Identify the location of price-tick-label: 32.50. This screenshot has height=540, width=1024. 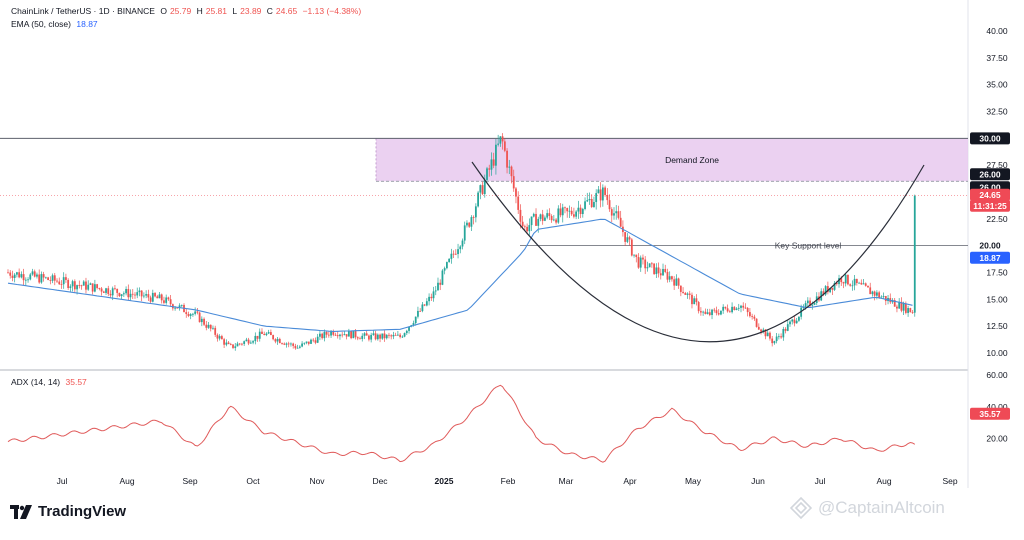
(997, 112).